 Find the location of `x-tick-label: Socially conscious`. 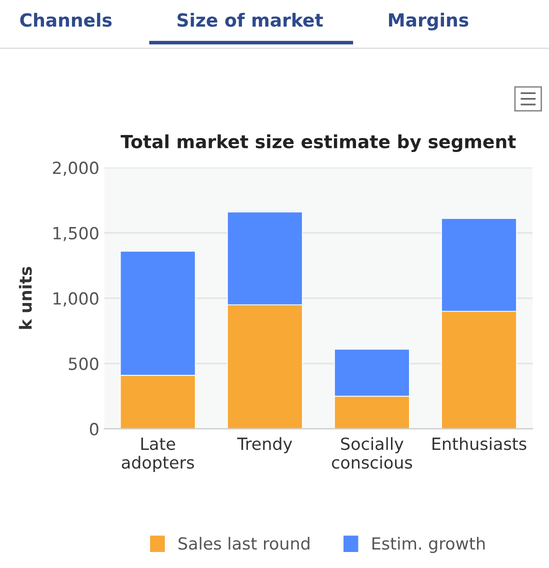

x-tick-label: Socially conscious is located at coordinates (372, 453).